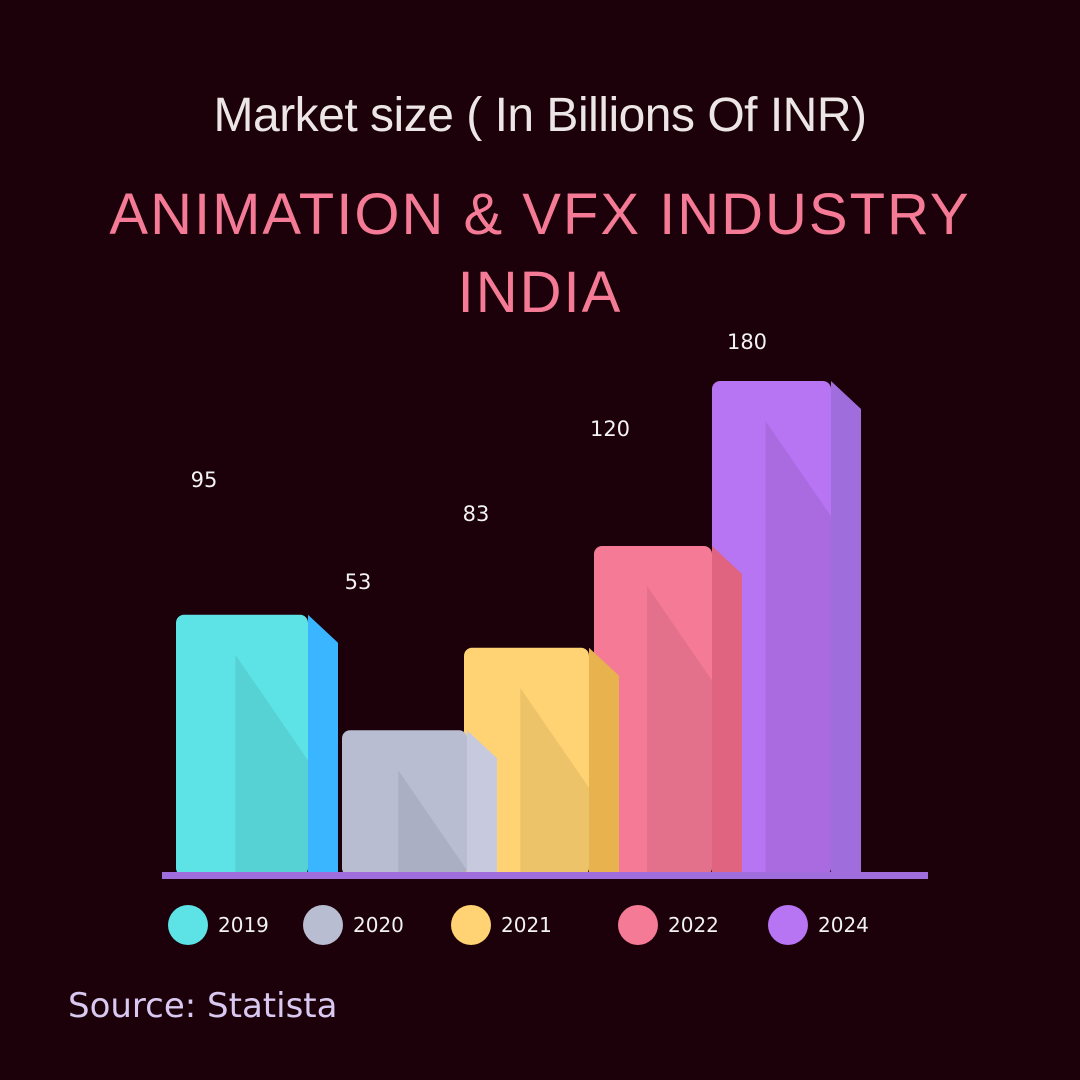  I want to click on bar-front-2022, so click(653, 711).